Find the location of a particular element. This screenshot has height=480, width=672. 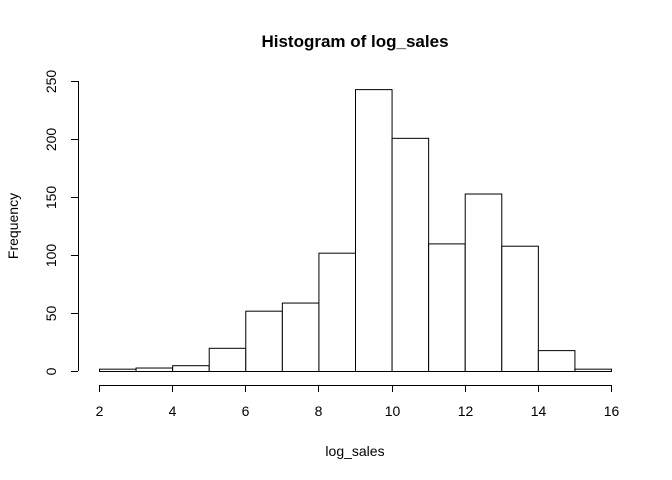

x-tick-label: 8 is located at coordinates (319, 411).